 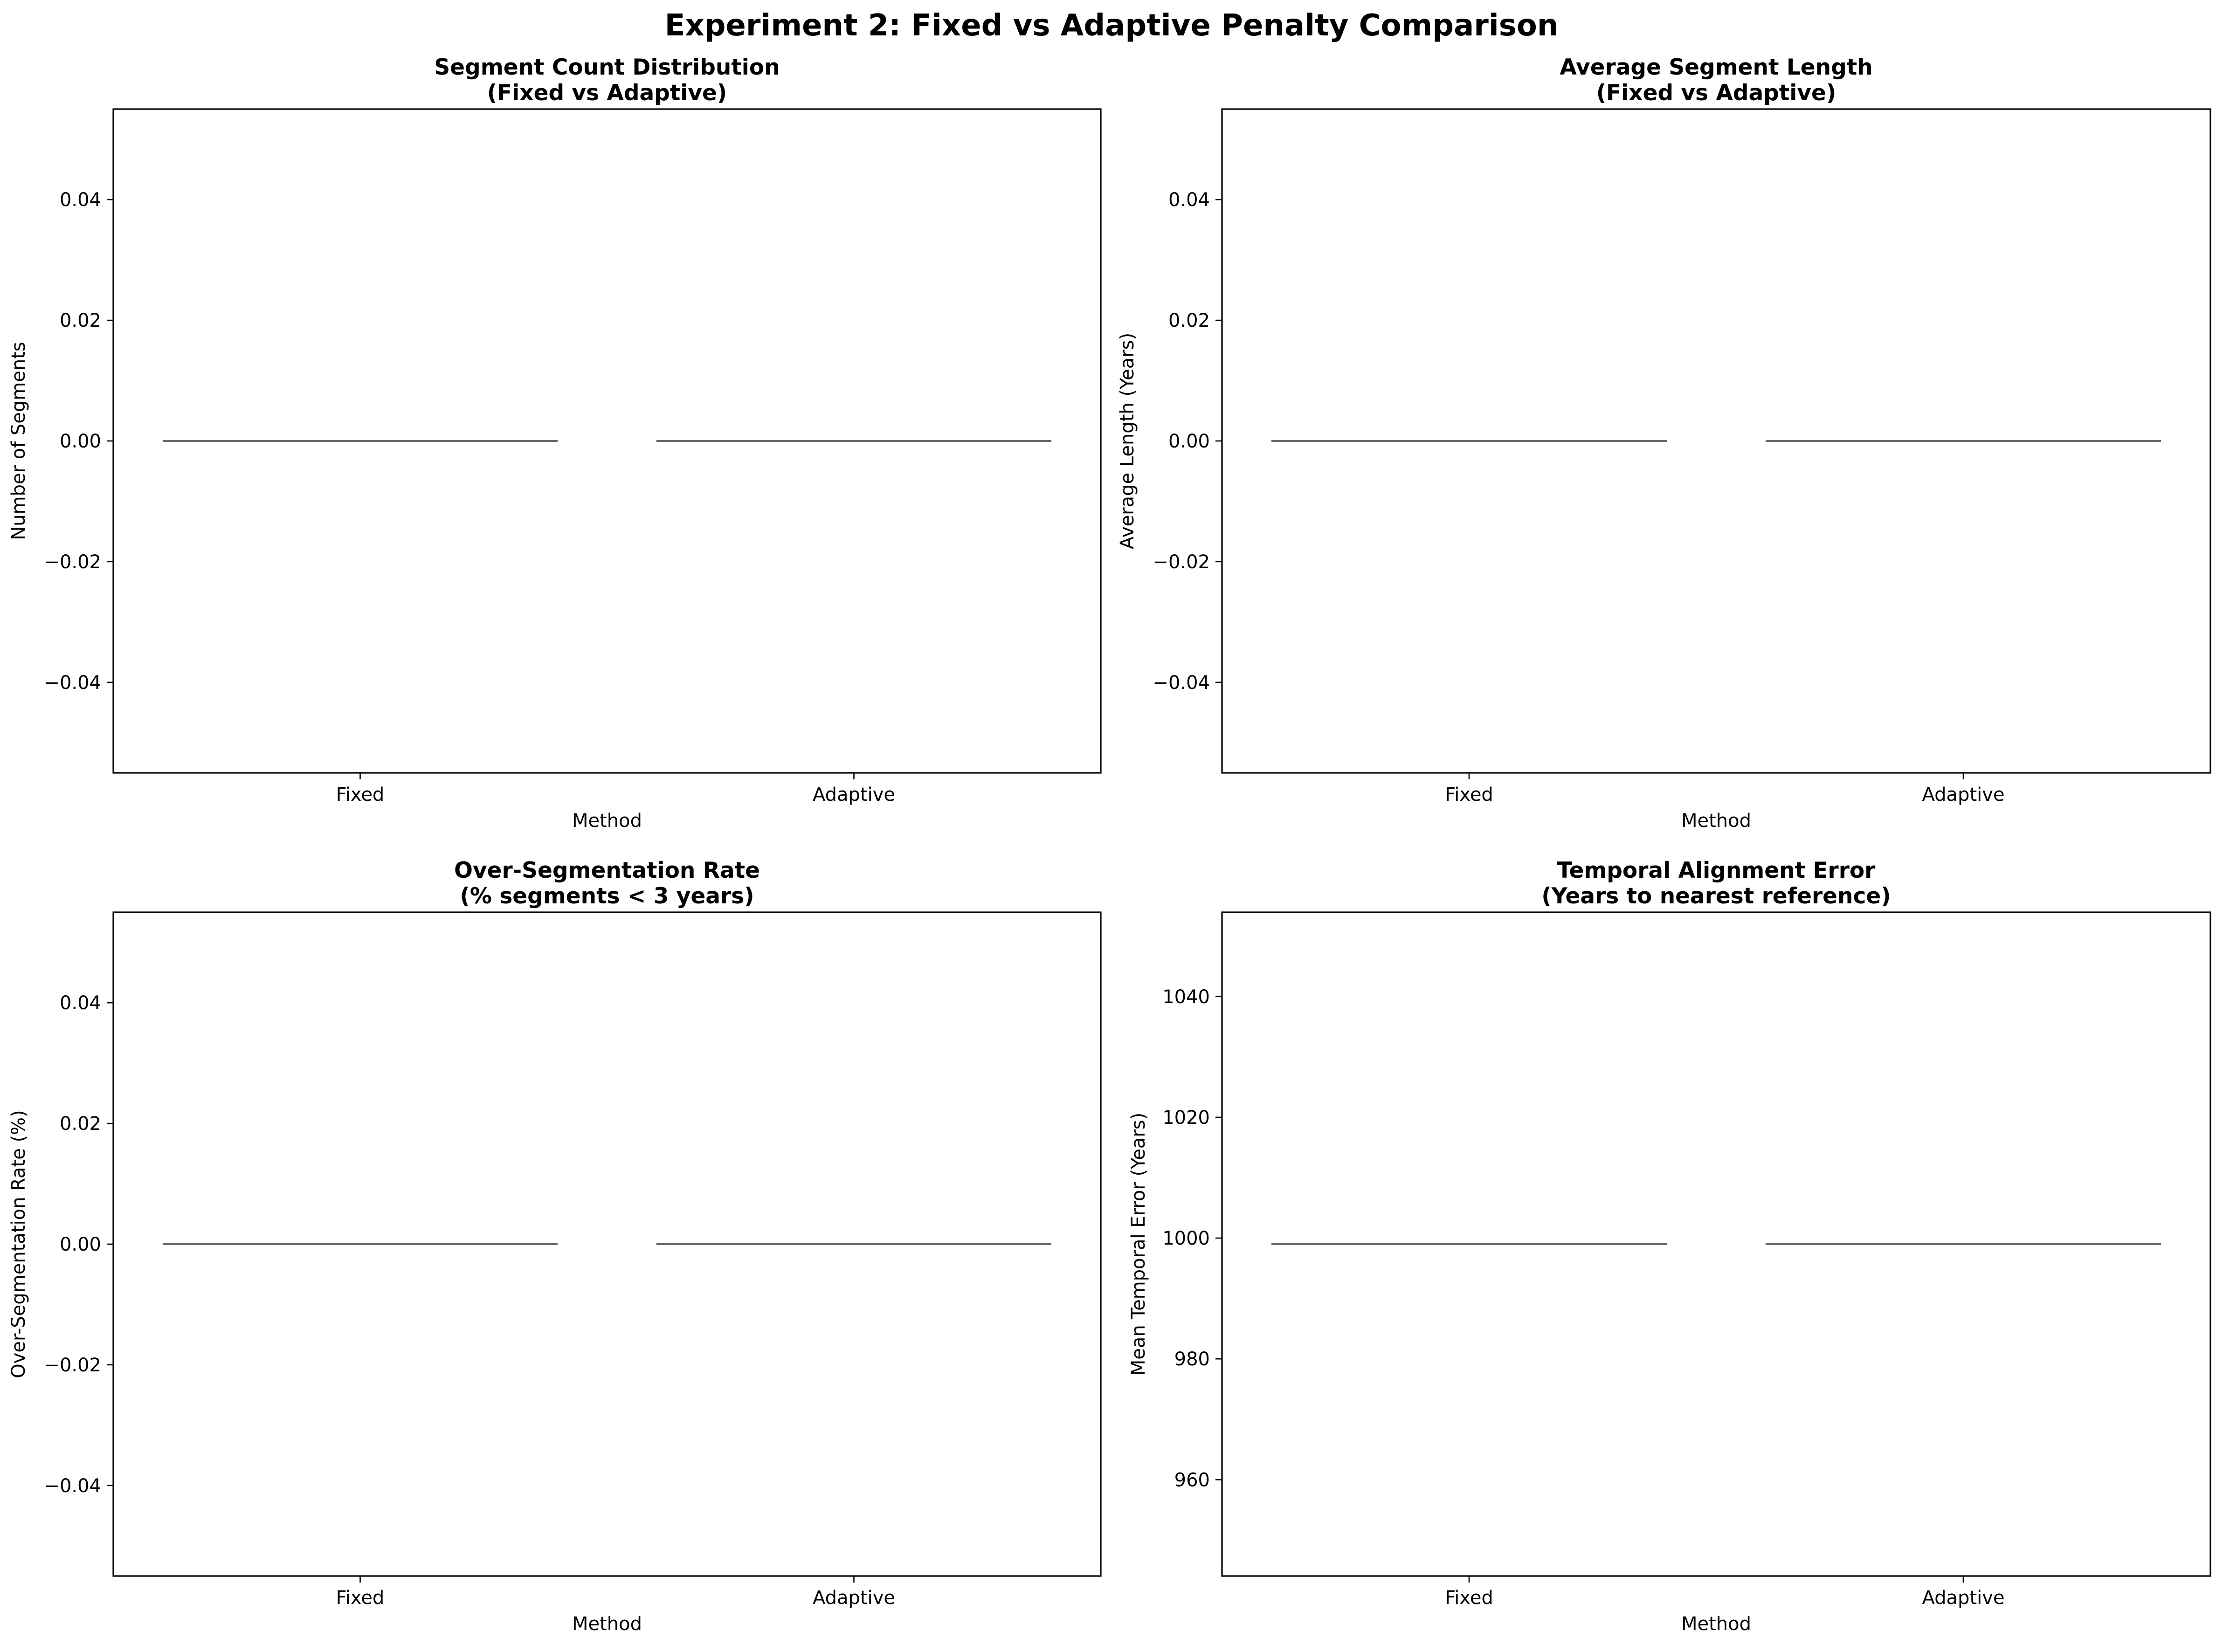 What do you see at coordinates (607, 896) in the screenshot?
I see `subplot-title-line: (% segments < 3 years)` at bounding box center [607, 896].